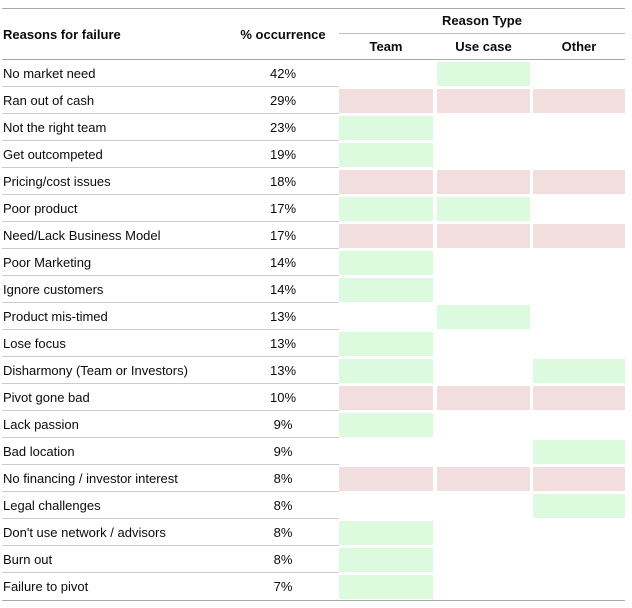  I want to click on reason-type-header-group: Reason Type Team Use case Other, so click(482, 34).